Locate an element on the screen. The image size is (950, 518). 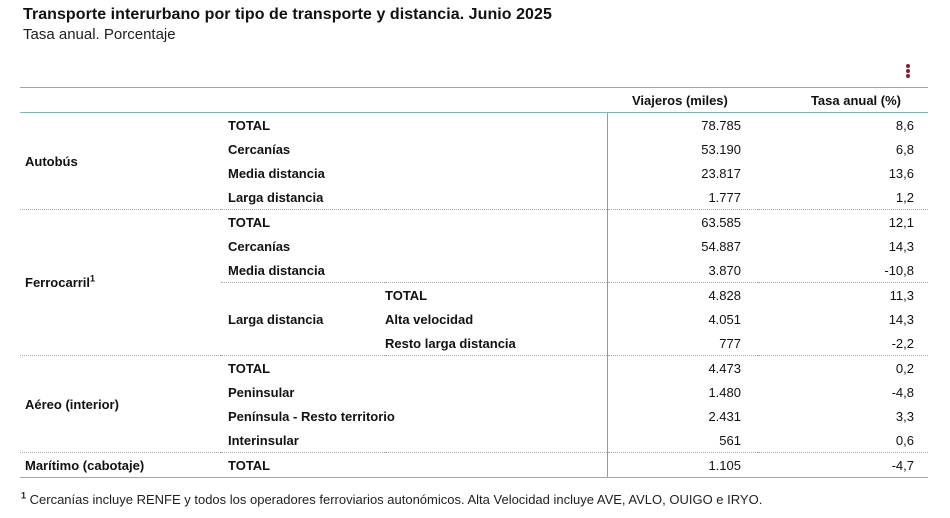
viajeros-cell: 1.480 is located at coordinates (682, 392).